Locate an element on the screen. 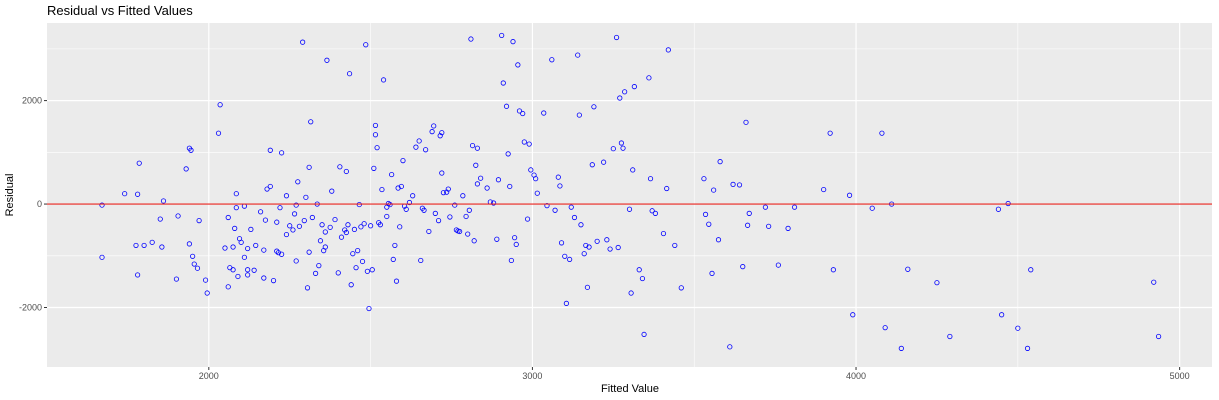 The image size is (1219, 400). y-tick-label: 0 is located at coordinates (39, 204).